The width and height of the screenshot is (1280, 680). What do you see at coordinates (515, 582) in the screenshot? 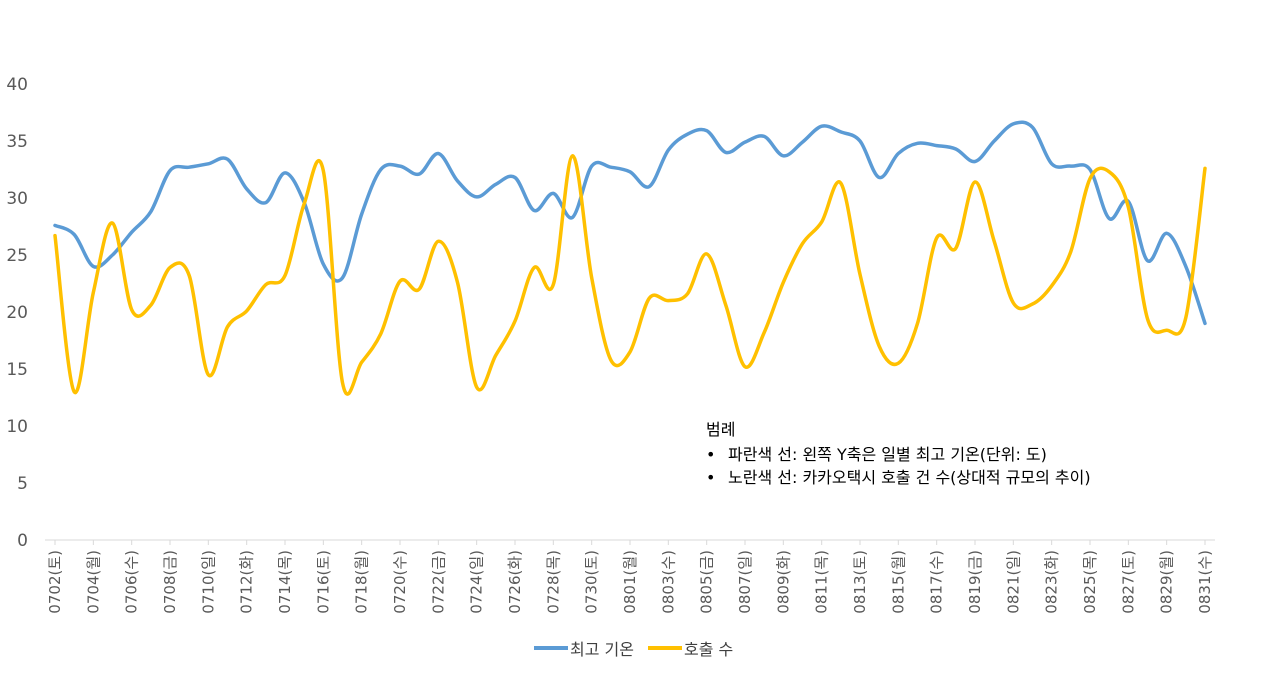
I see `x-tick-label: 0726(화)` at bounding box center [515, 582].